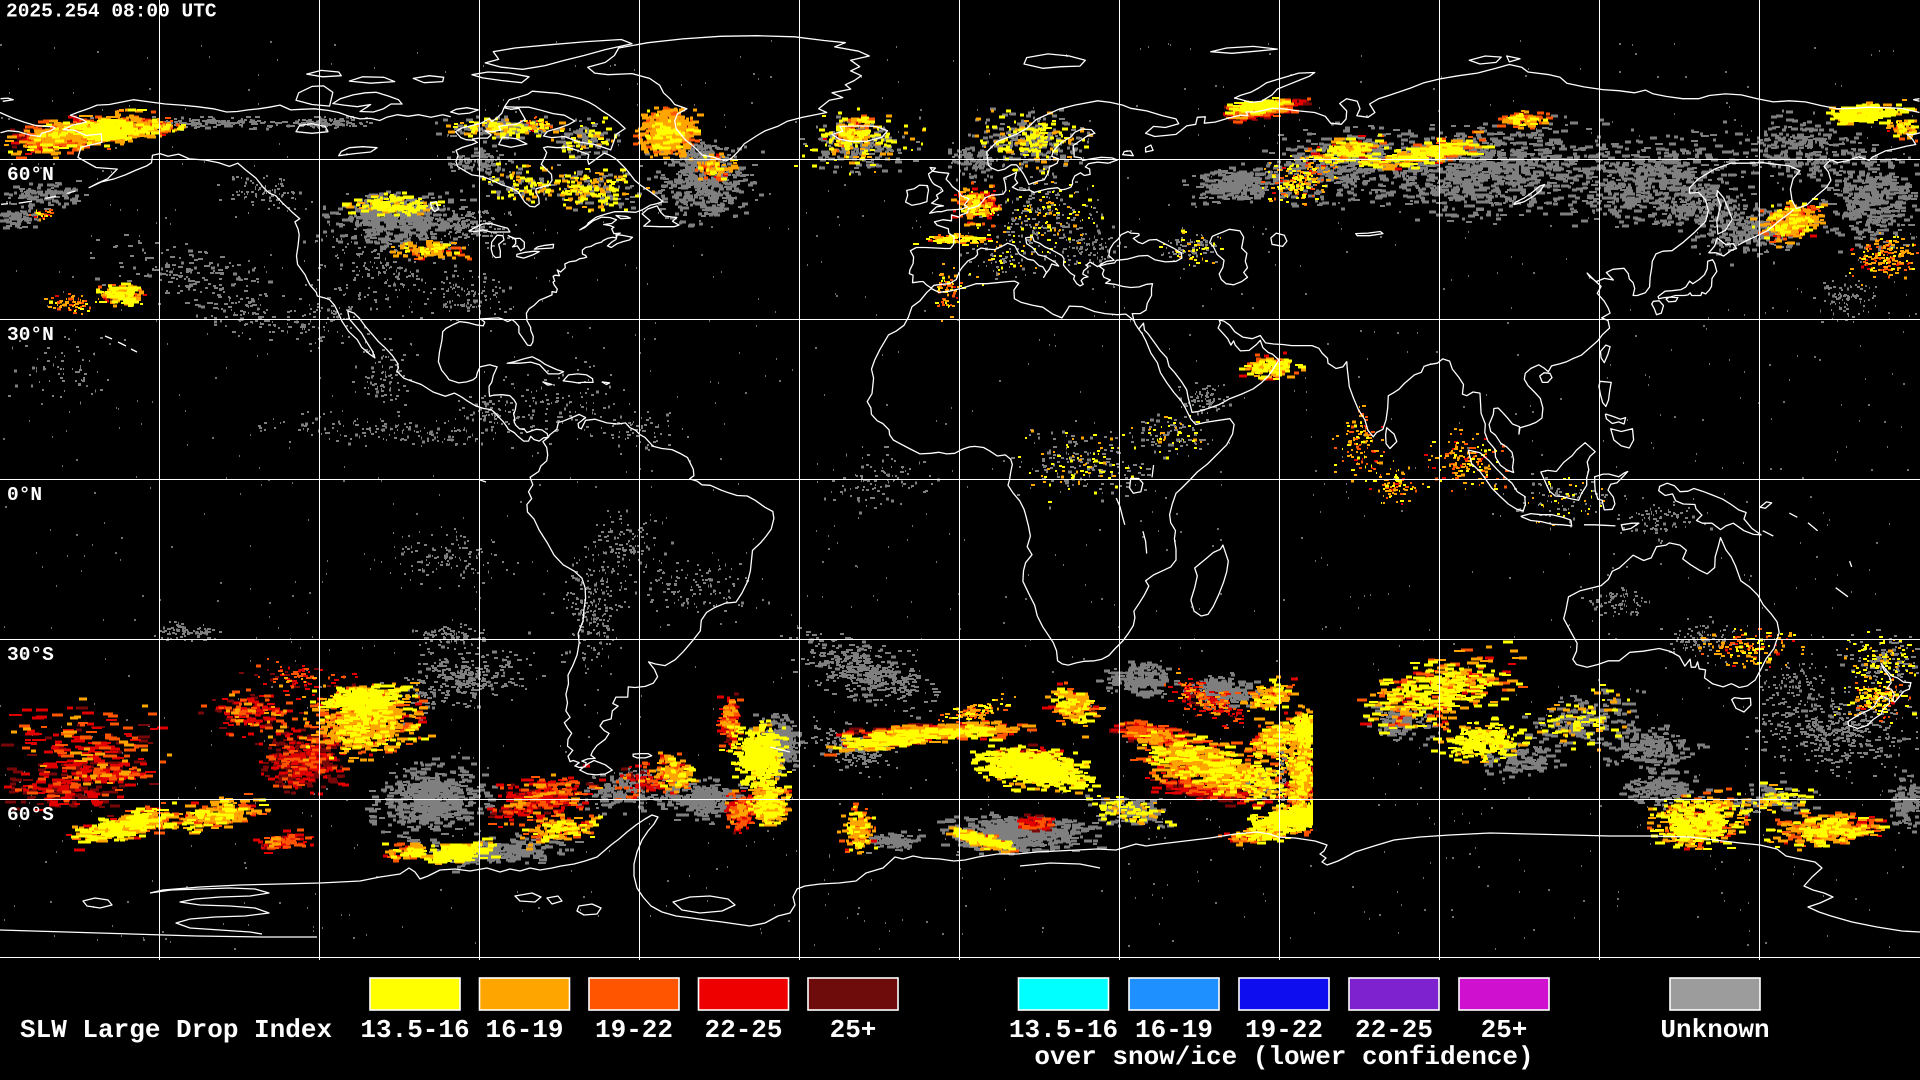 This screenshot has width=1920, height=1080. What do you see at coordinates (1283, 1057) in the screenshot?
I see `svg-text:over snow/ice (lower confidenc: over snow/ice (lower confidence)` at bounding box center [1283, 1057].